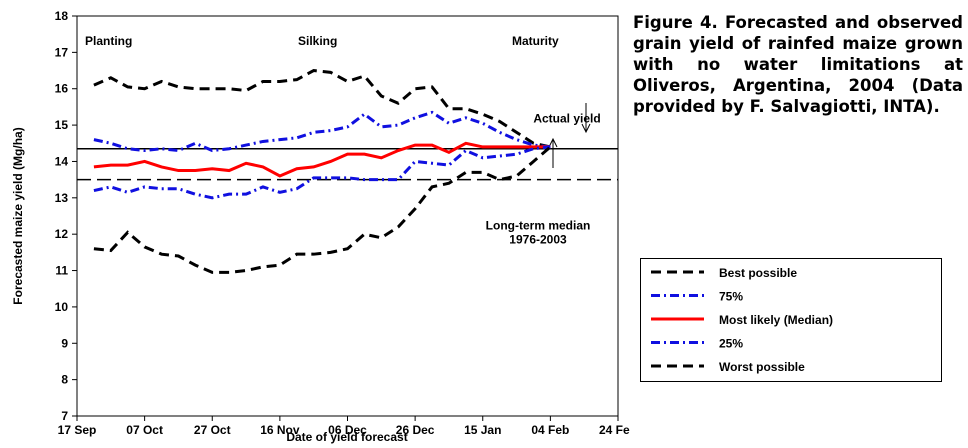 The image size is (968, 448). What do you see at coordinates (482, 430) in the screenshot?
I see `x-tick-label: 15 Jan` at bounding box center [482, 430].